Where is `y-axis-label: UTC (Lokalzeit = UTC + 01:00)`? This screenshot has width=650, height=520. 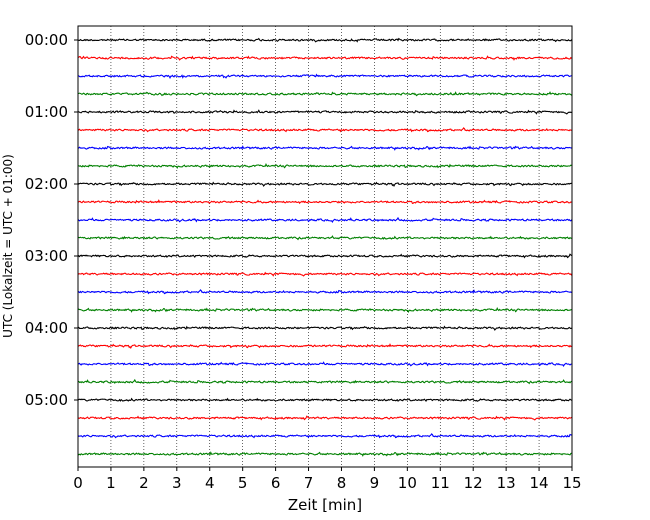 y-axis-label: UTC (Lokalzeit = UTC + 01:00) is located at coordinates (8, 246).